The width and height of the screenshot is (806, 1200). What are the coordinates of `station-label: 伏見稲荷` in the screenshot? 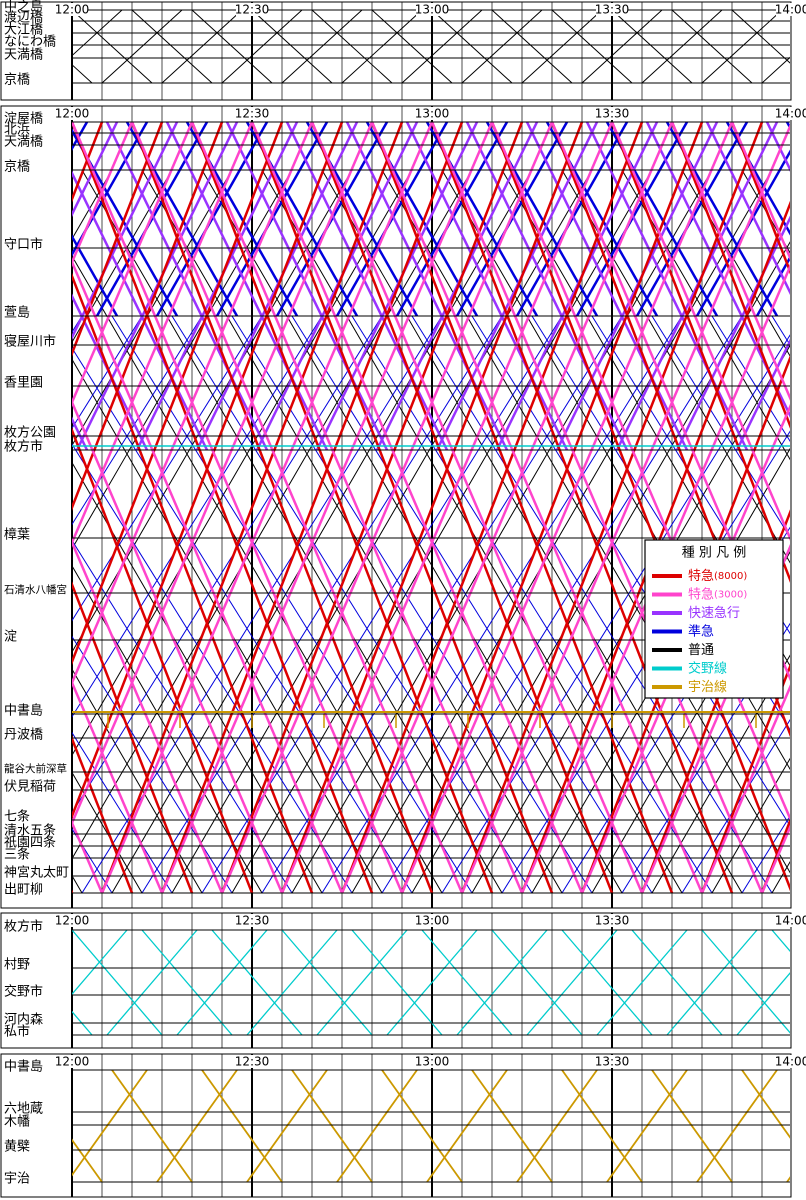 It's located at (30, 787).